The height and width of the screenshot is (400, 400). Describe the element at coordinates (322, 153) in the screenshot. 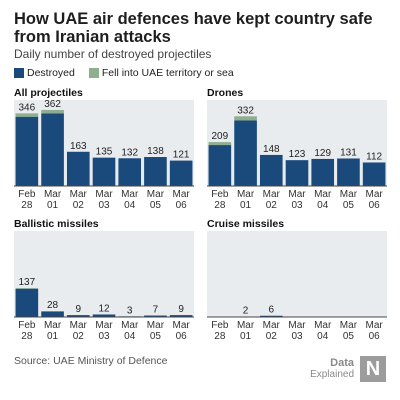

I see `bar-value-label: 129` at that location.